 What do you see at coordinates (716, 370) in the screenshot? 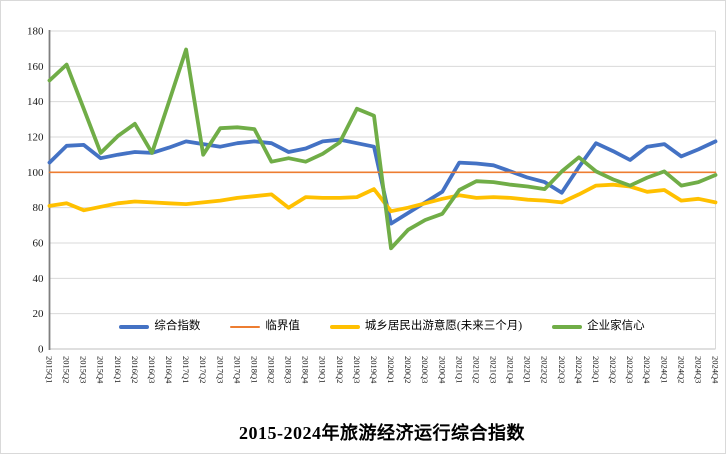
I see `x-tick-label: 2024Q4` at bounding box center [716, 370].